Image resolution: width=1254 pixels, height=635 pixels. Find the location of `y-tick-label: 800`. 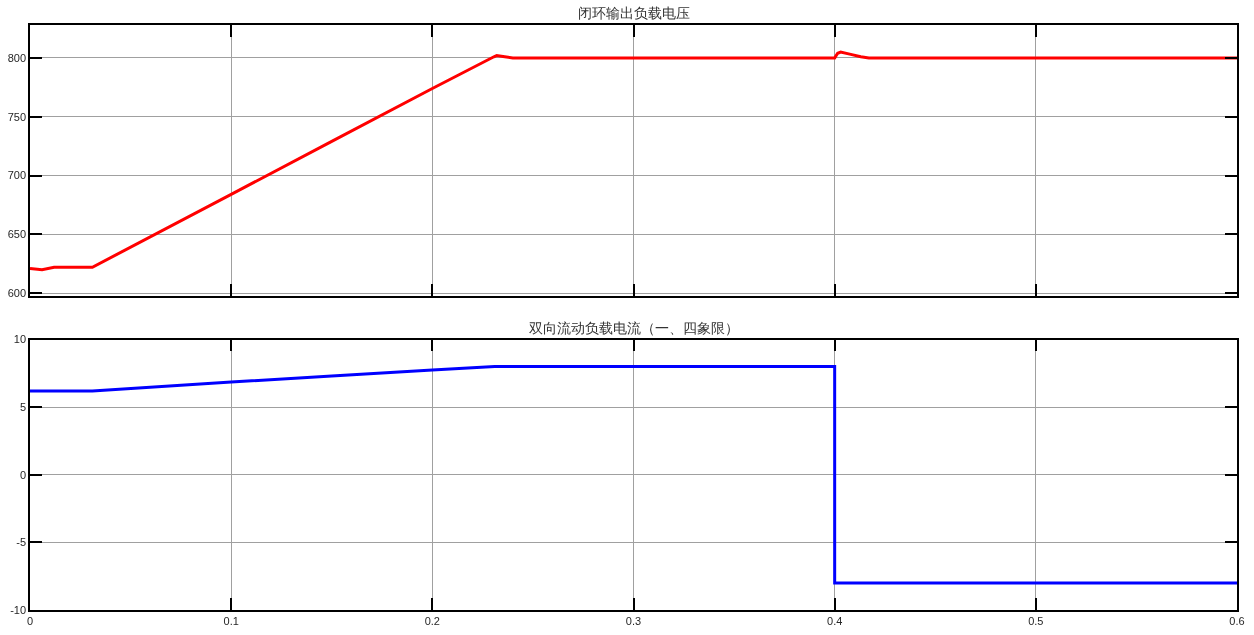

y-tick-label: 800 is located at coordinates (17, 57).